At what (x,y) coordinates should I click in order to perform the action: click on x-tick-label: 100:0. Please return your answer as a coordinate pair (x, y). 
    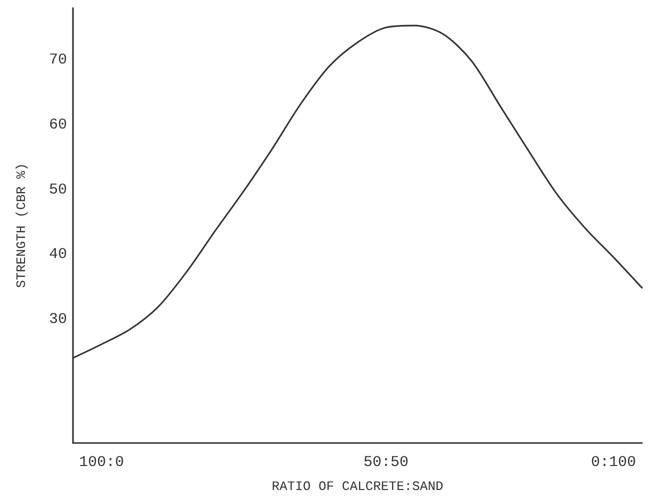
    Looking at the image, I should click on (101, 462).